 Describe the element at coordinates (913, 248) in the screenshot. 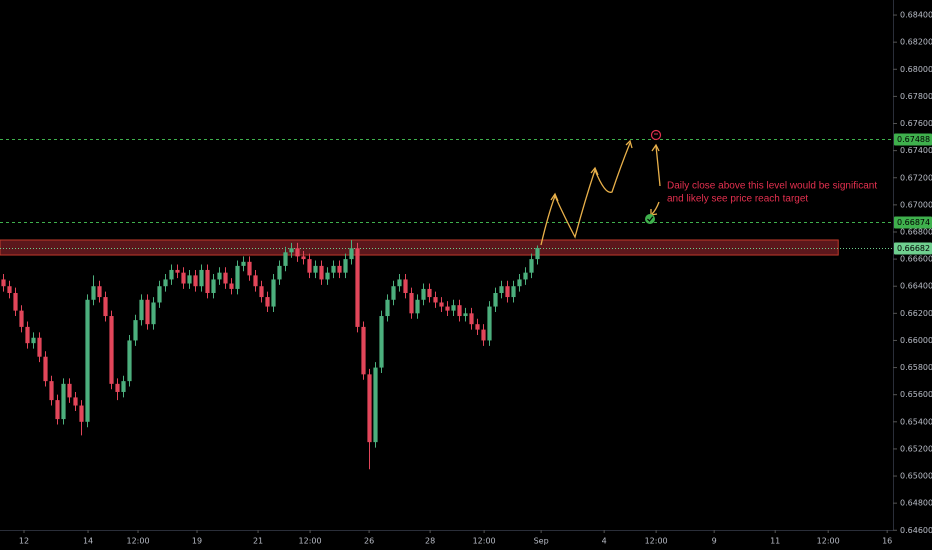

I see `price-level-label: 0.66682` at that location.